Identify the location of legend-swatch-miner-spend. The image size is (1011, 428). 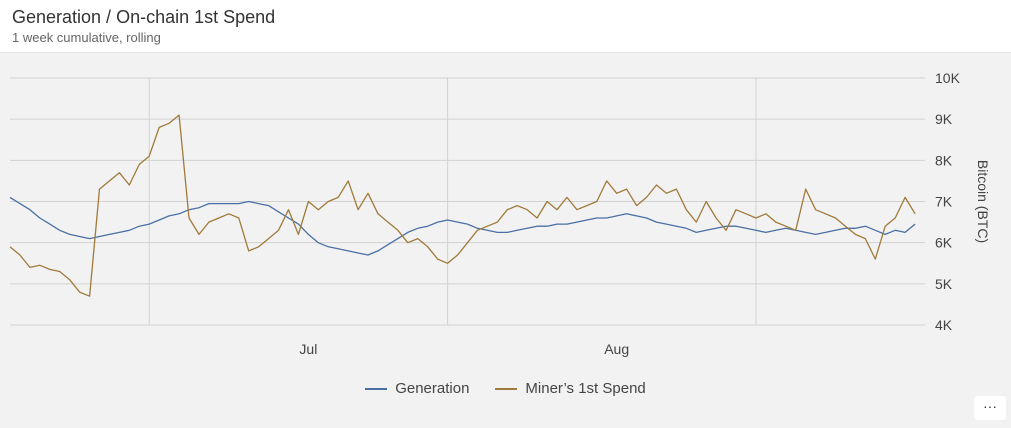
(506, 388).